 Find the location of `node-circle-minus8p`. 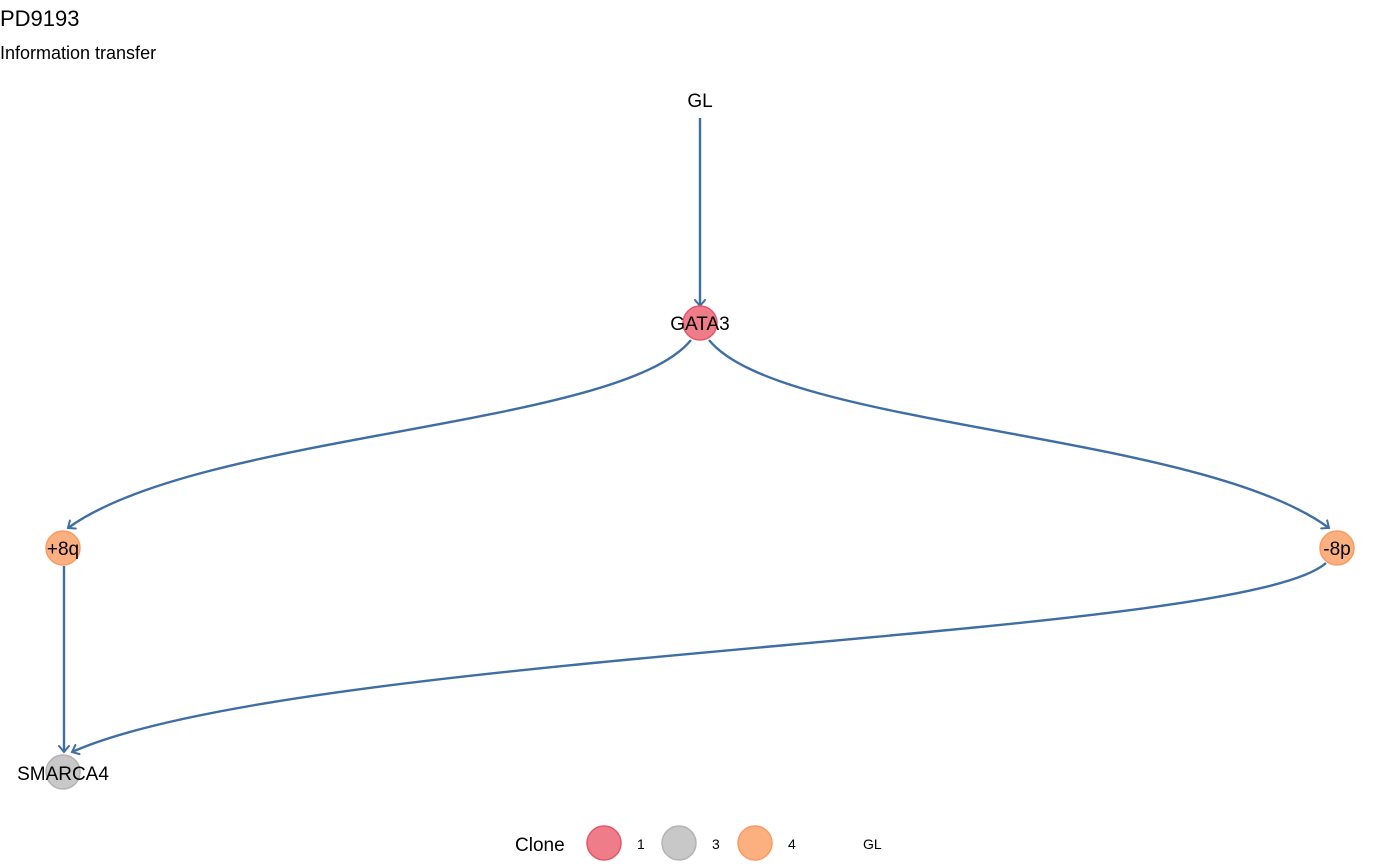

node-circle-minus8p is located at coordinates (1337, 548).